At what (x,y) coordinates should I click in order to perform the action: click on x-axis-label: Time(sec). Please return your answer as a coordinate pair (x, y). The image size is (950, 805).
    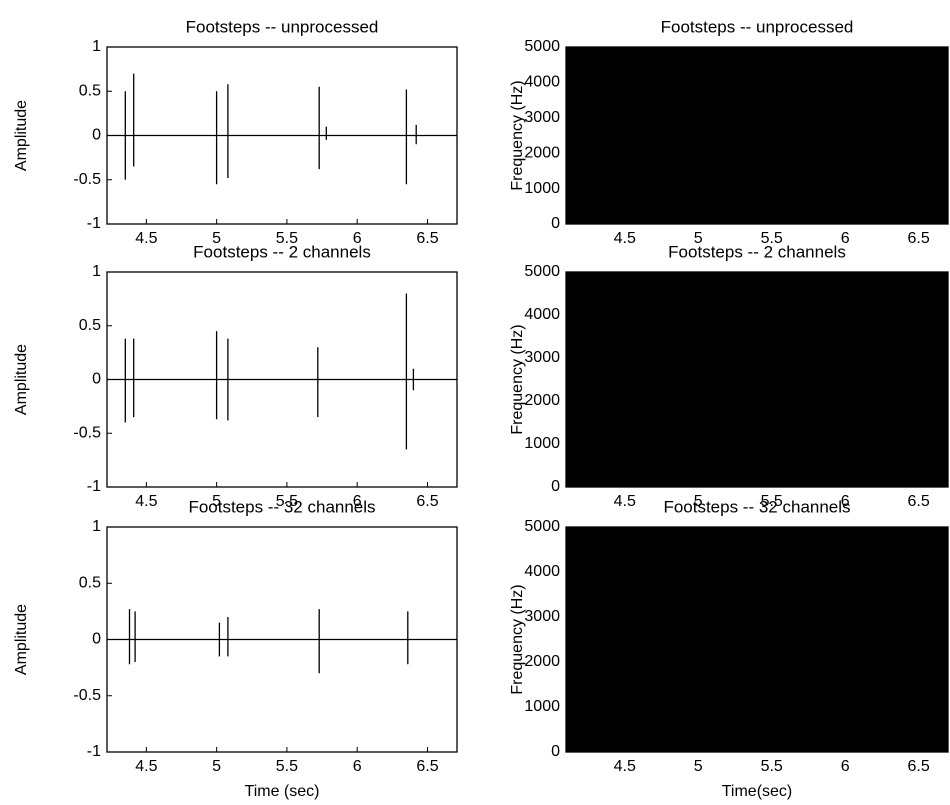
    Looking at the image, I should click on (757, 791).